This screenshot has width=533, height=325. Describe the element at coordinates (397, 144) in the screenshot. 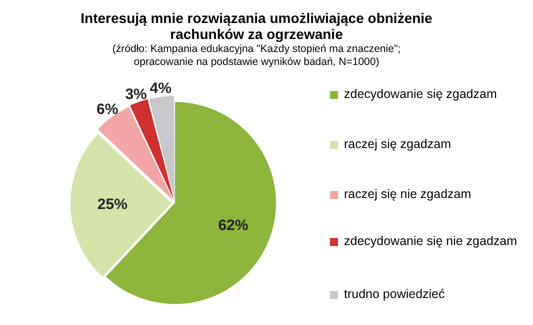

I see `legend-label: raczej się zgadzam` at that location.